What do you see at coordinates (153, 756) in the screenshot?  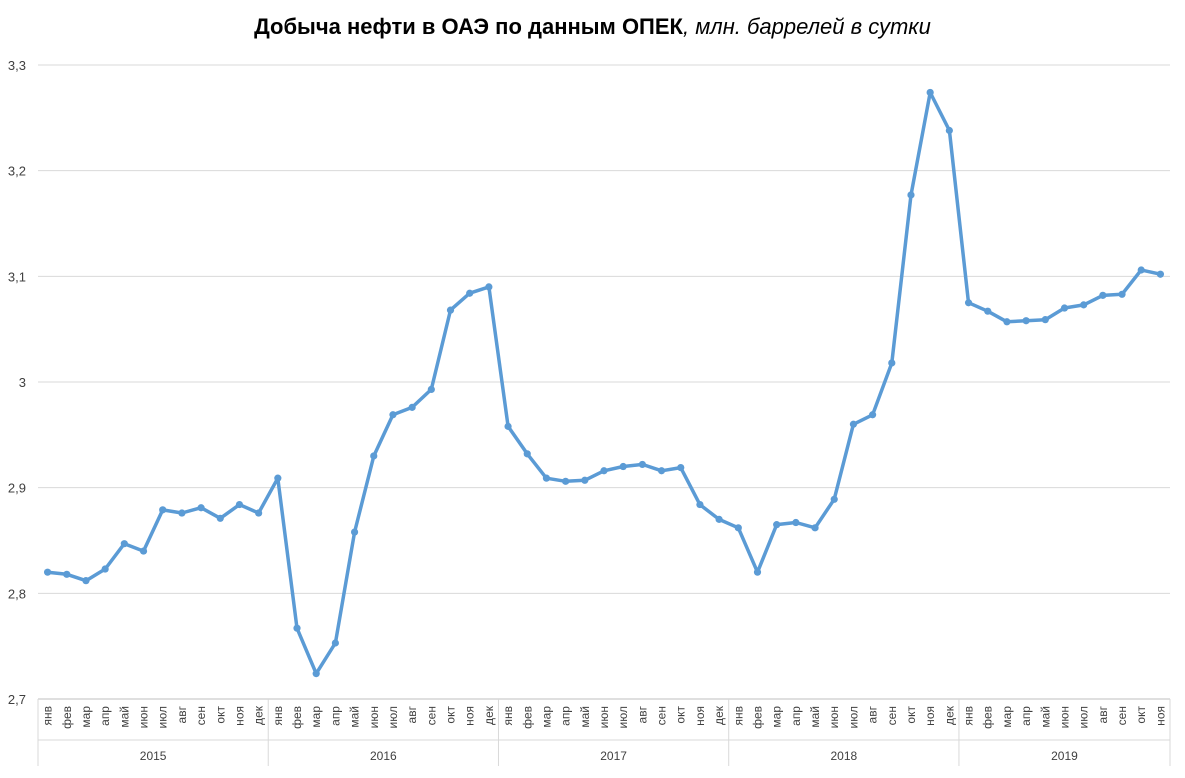 I see `x-year-label: 2015` at bounding box center [153, 756].